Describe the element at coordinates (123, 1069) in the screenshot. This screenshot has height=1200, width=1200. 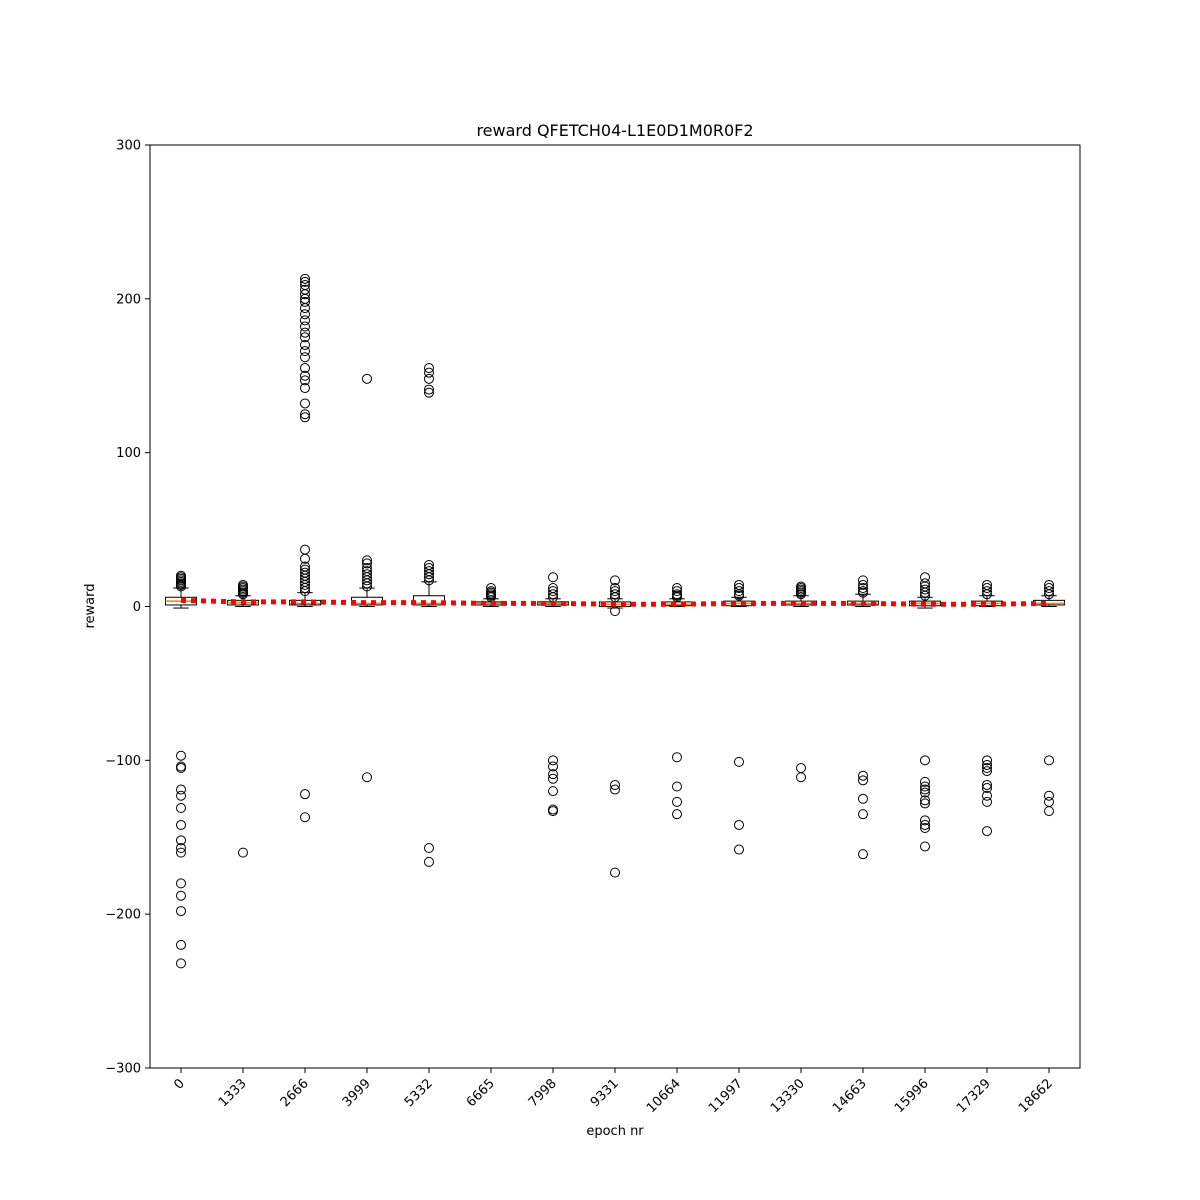
I see `y-tick-label: −300` at that location.